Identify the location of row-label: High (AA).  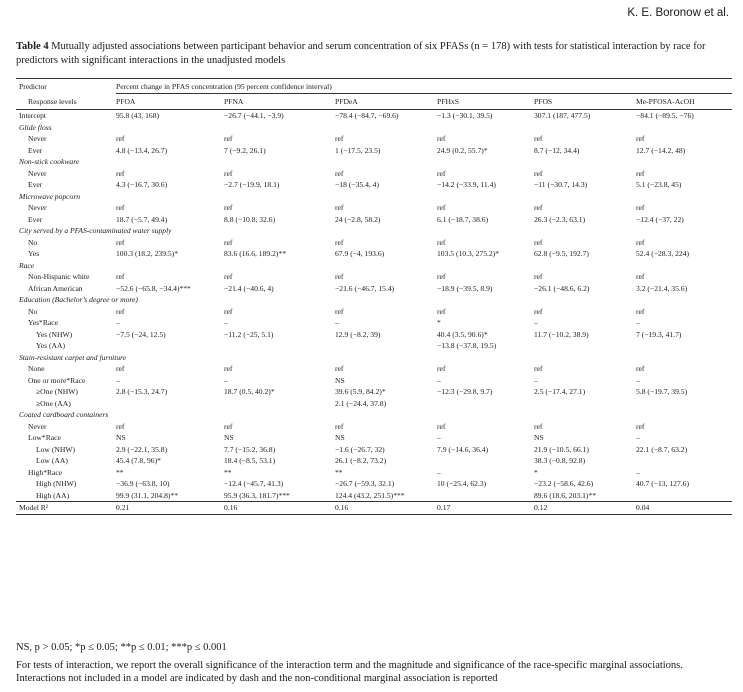
(53, 495).